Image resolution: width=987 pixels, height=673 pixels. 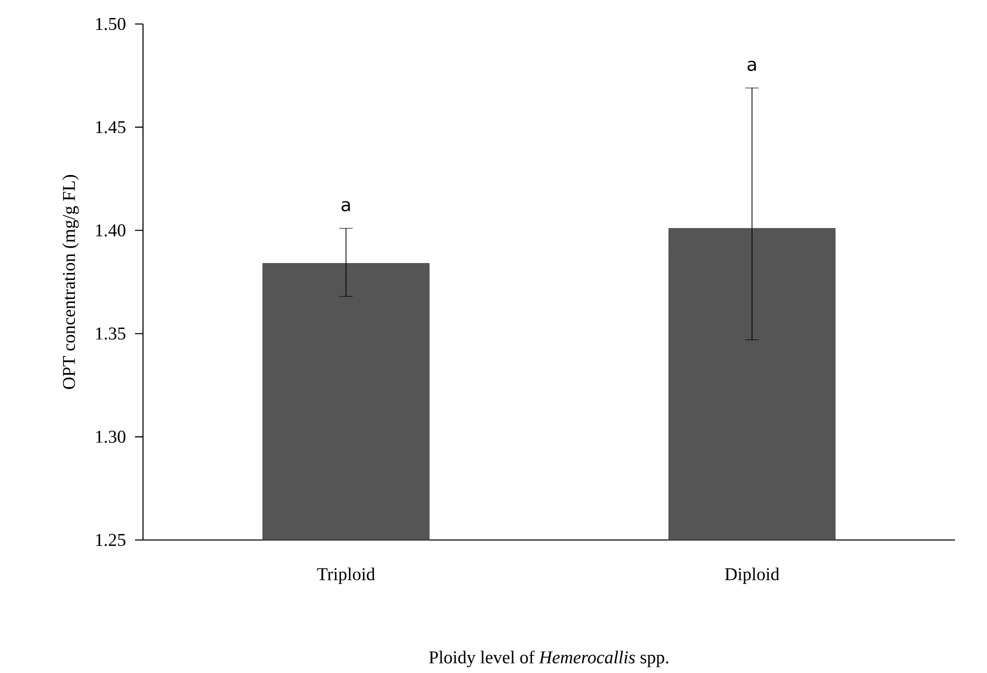 What do you see at coordinates (346, 576) in the screenshot?
I see `x-tick-label: Triploid` at bounding box center [346, 576].